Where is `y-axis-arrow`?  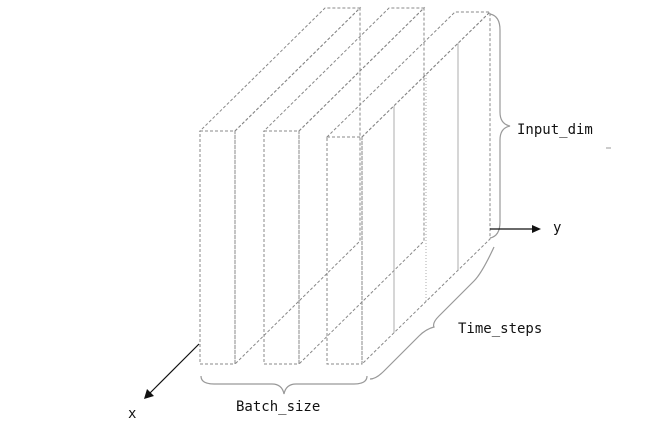
y-axis-arrow is located at coordinates (515, 229).